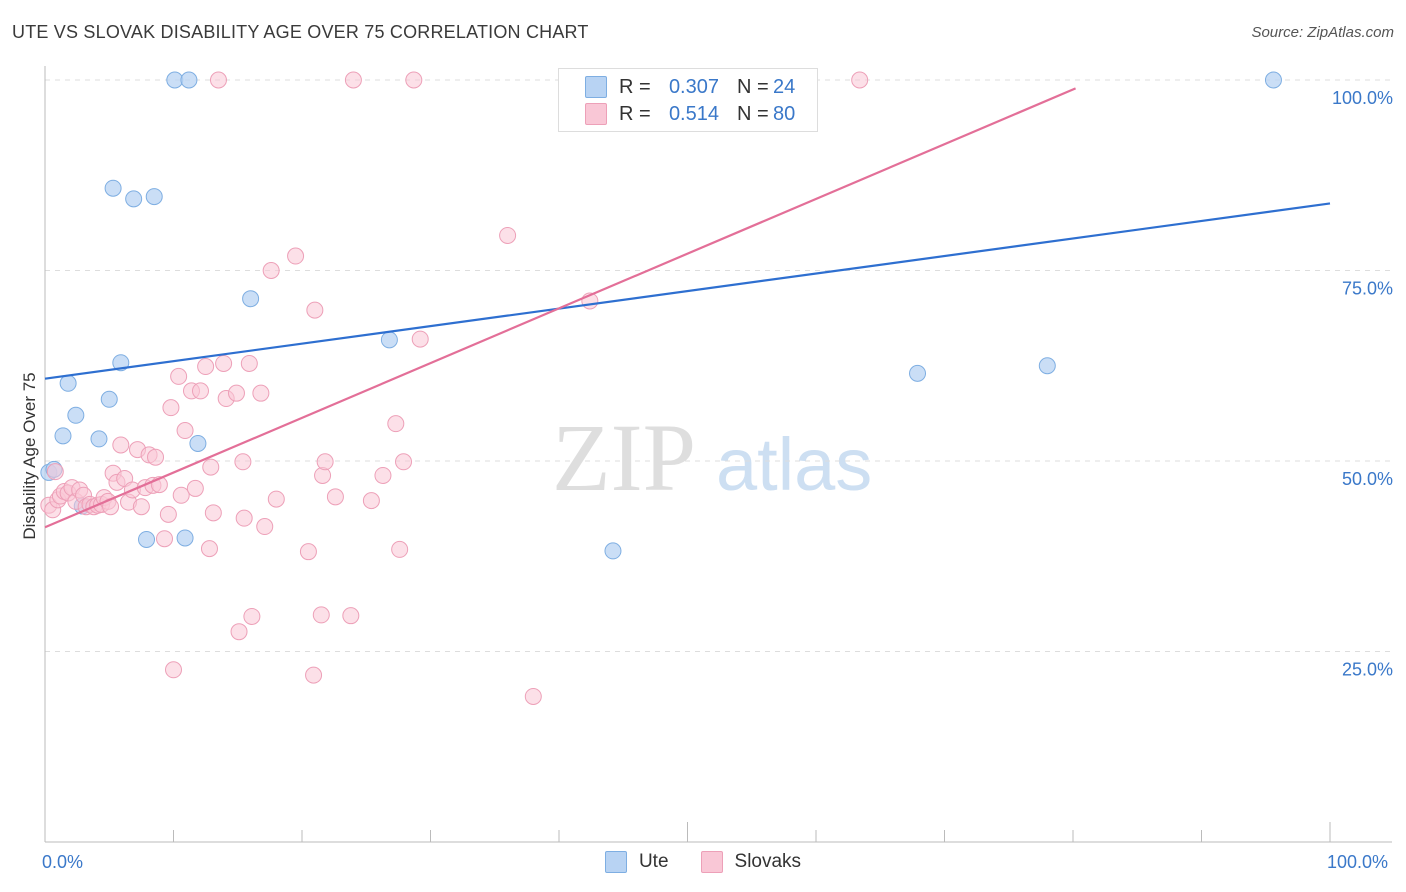 Image resolution: width=1406 pixels, height=892 pixels. Describe the element at coordinates (693, 86) in the screenshot. I see `ute-r-value: 0.307` at that location.